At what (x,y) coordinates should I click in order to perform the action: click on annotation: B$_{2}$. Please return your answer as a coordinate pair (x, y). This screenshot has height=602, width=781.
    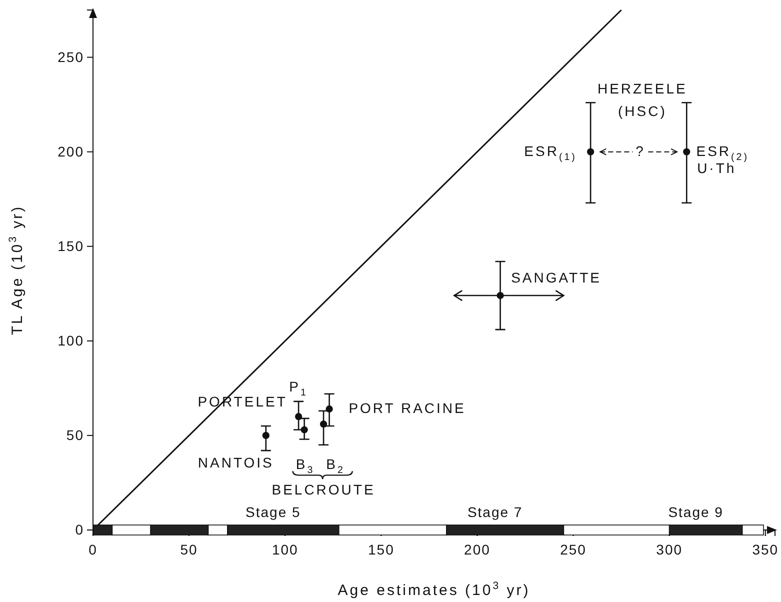
    Looking at the image, I should click on (335, 466).